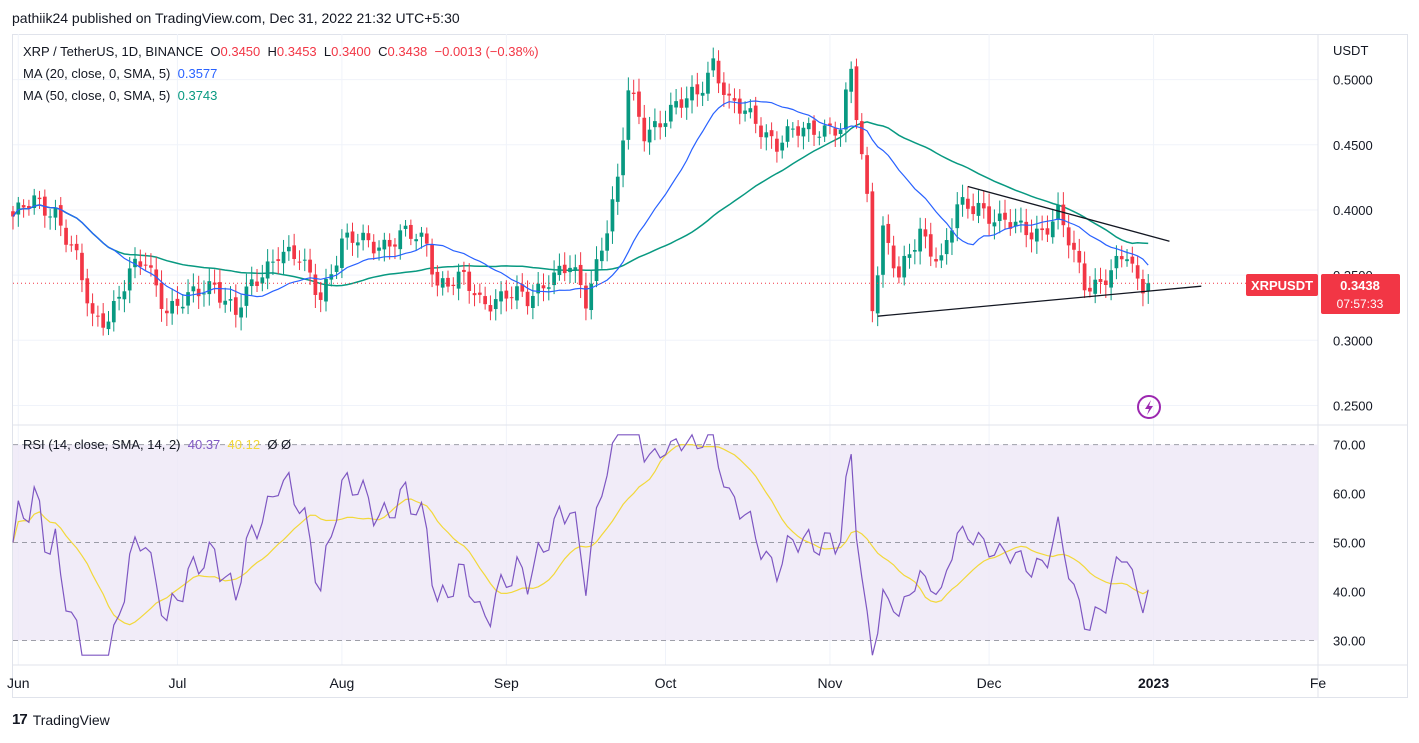 The height and width of the screenshot is (743, 1419). I want to click on time-tick-label: Fe, so click(1318, 683).